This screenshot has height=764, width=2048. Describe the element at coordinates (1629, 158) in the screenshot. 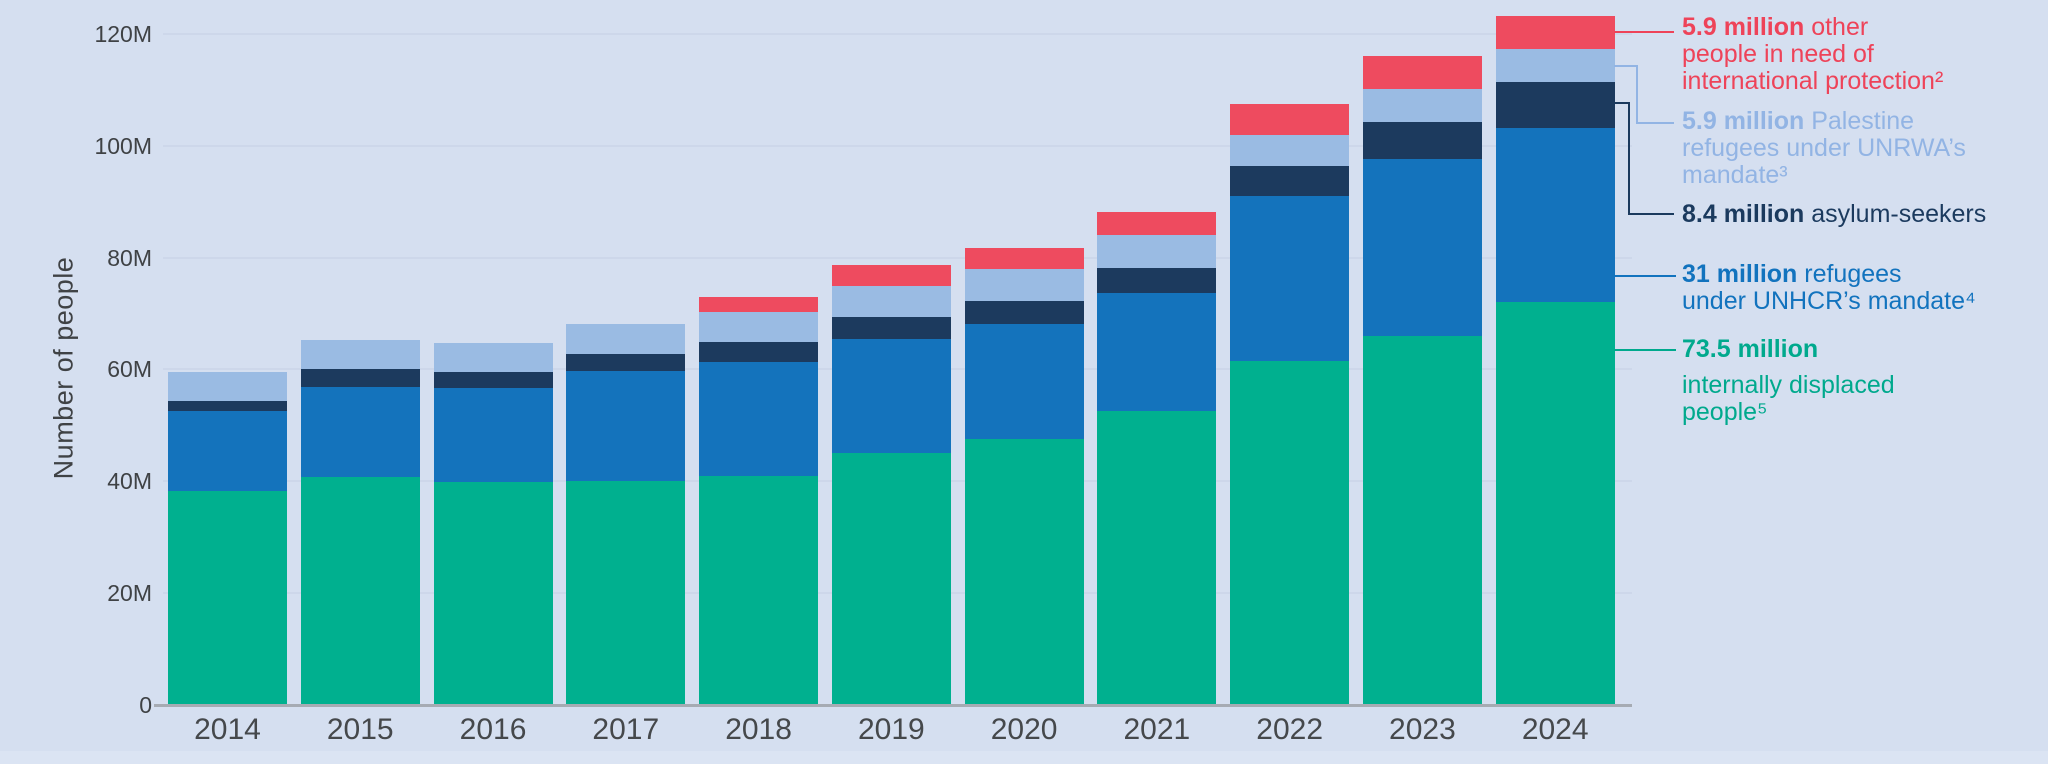

I see `leader-line-asylum-vertical` at that location.